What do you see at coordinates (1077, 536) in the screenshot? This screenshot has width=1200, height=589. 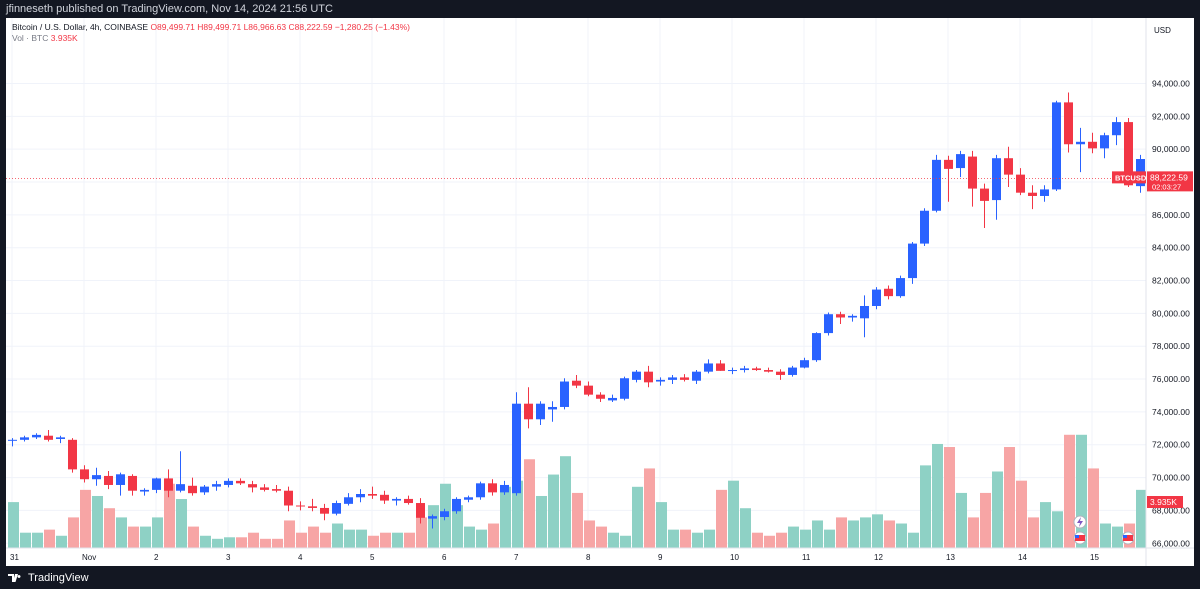 I see `us-flag-icon-canton` at bounding box center [1077, 536].